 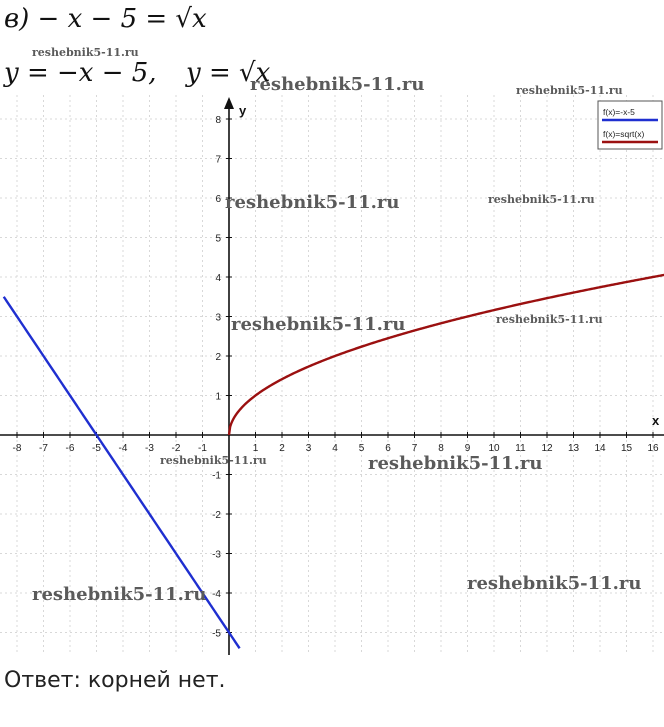 What do you see at coordinates (17, 448) in the screenshot?
I see `x-tick-label: -8` at bounding box center [17, 448].